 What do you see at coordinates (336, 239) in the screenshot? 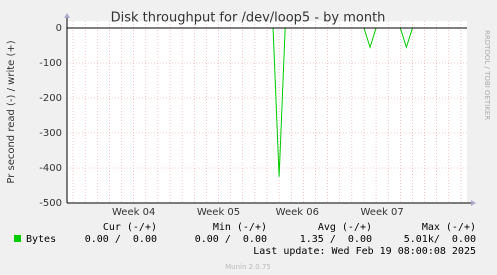
I see `stats-value: 1.35 / 0.00` at bounding box center [336, 239].